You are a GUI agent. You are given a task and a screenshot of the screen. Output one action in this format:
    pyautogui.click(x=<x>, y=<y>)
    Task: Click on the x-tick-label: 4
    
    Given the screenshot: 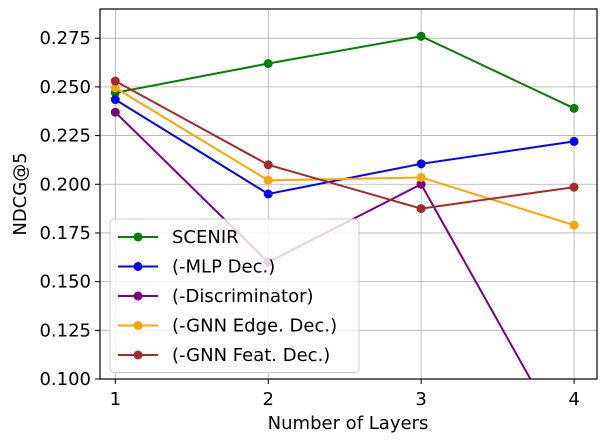 What is the action you would take?
    pyautogui.click(x=573, y=399)
    